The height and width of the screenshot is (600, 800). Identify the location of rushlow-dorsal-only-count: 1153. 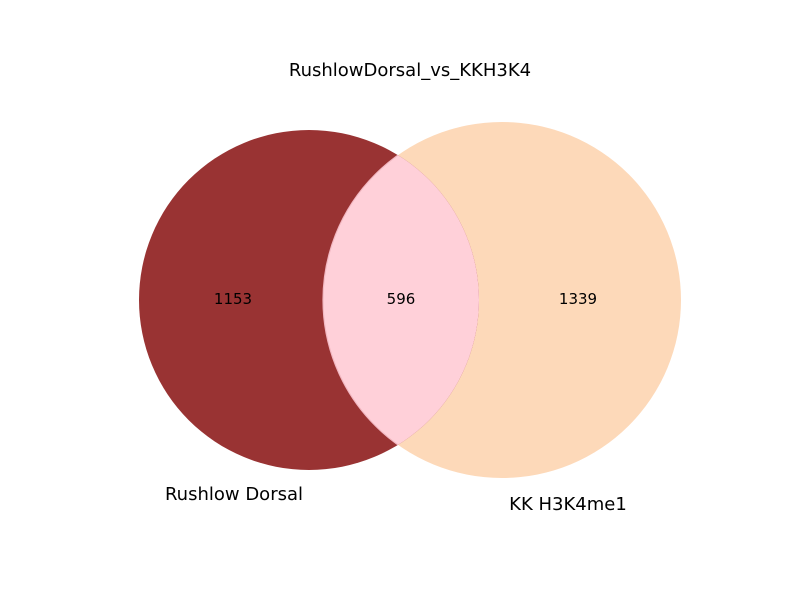
(233, 299).